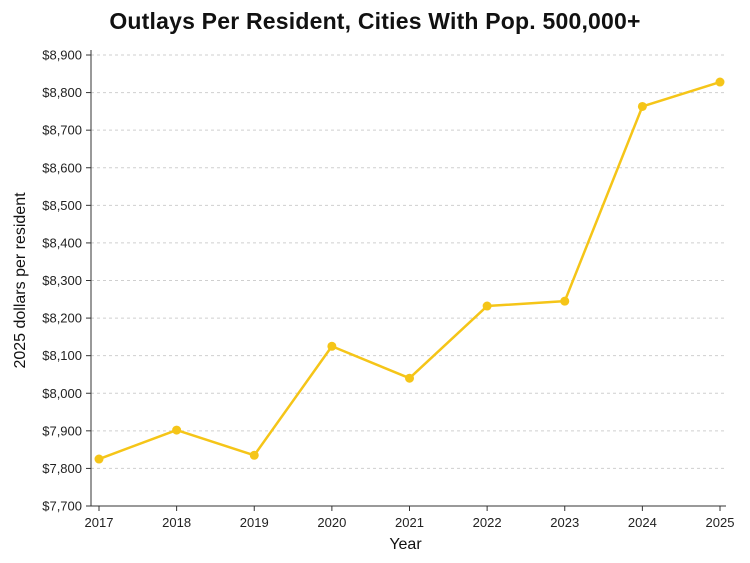  I want to click on y-tick-label: $8,200, so click(62, 318).